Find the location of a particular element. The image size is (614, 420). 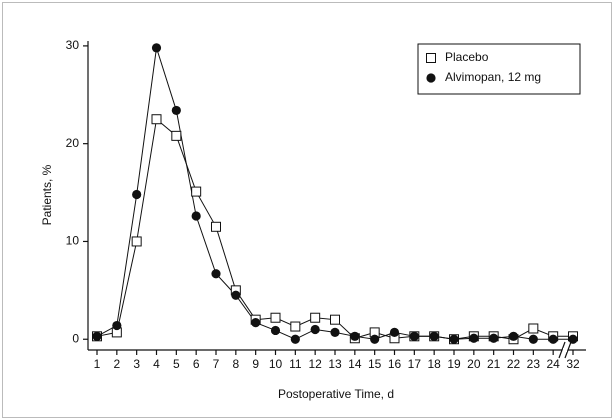

x-tick-label: 10 is located at coordinates (276, 364).